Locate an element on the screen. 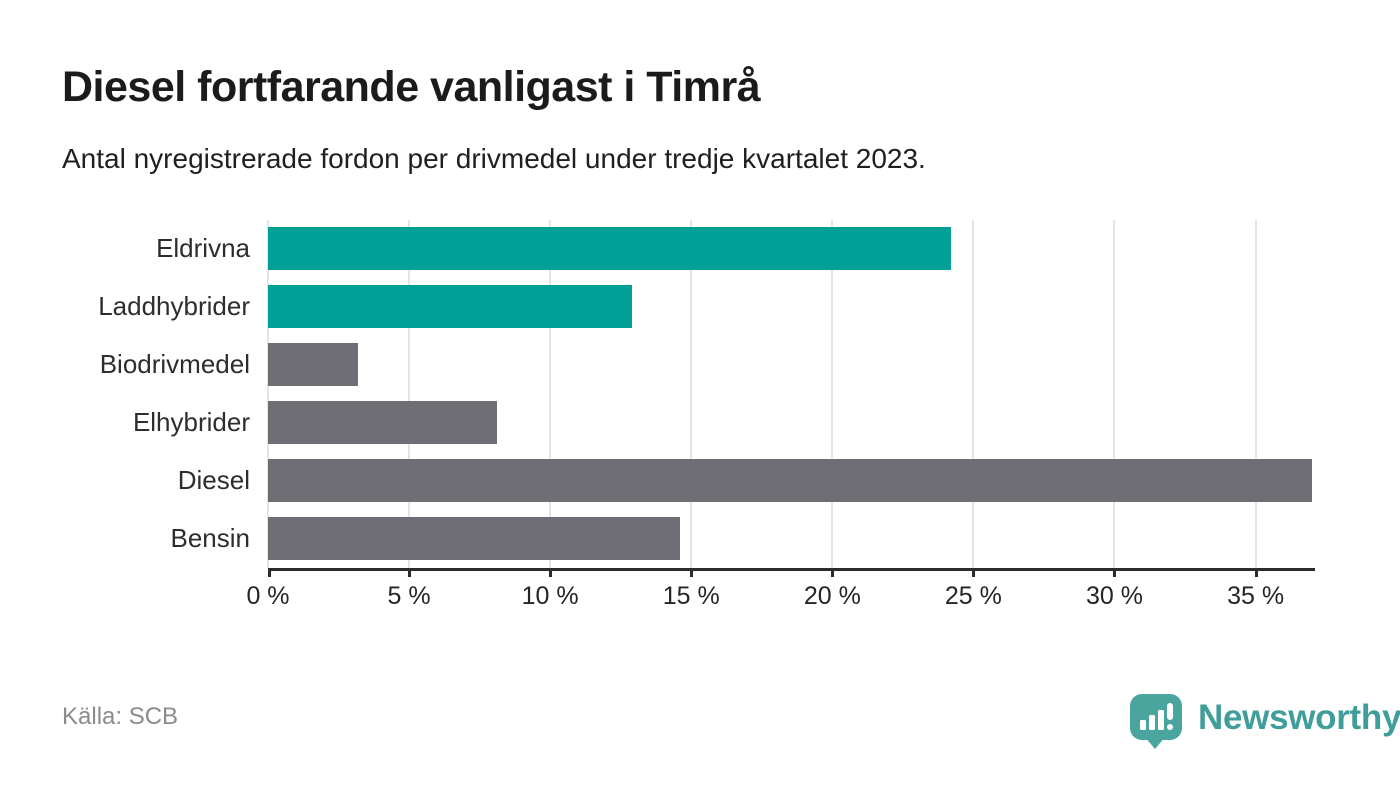  speech-bubble-tail is located at coordinates (1155, 742).